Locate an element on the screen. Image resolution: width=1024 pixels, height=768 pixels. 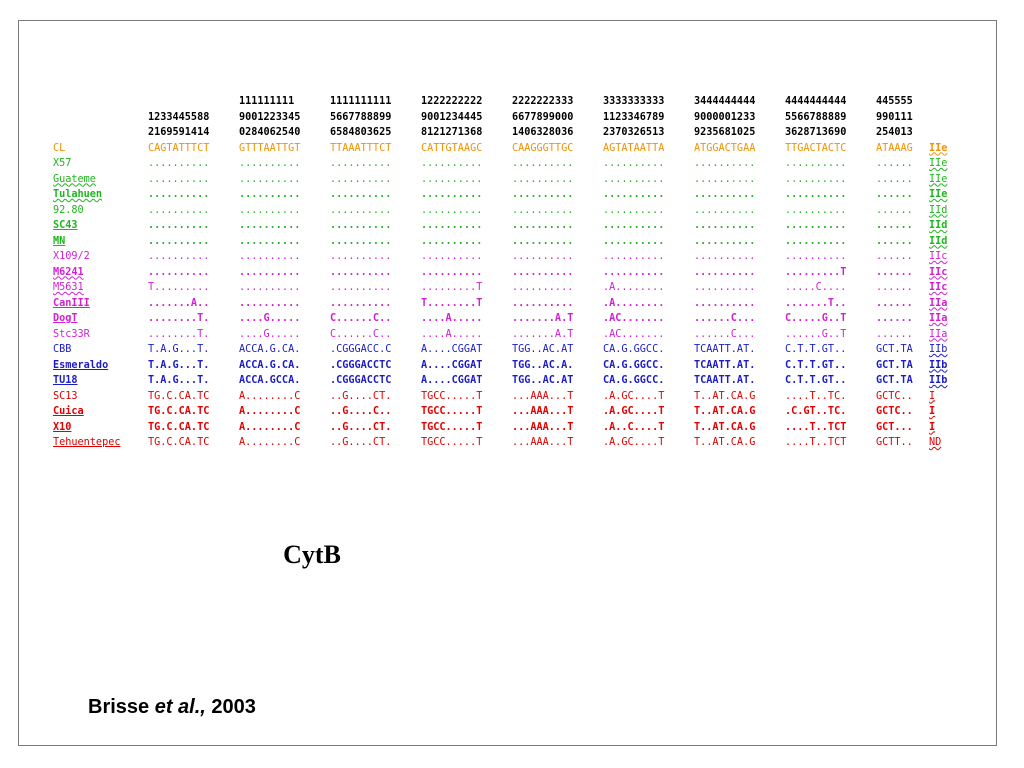
sequence-block: TG.C.CA.TC is located at coordinates (179, 442).